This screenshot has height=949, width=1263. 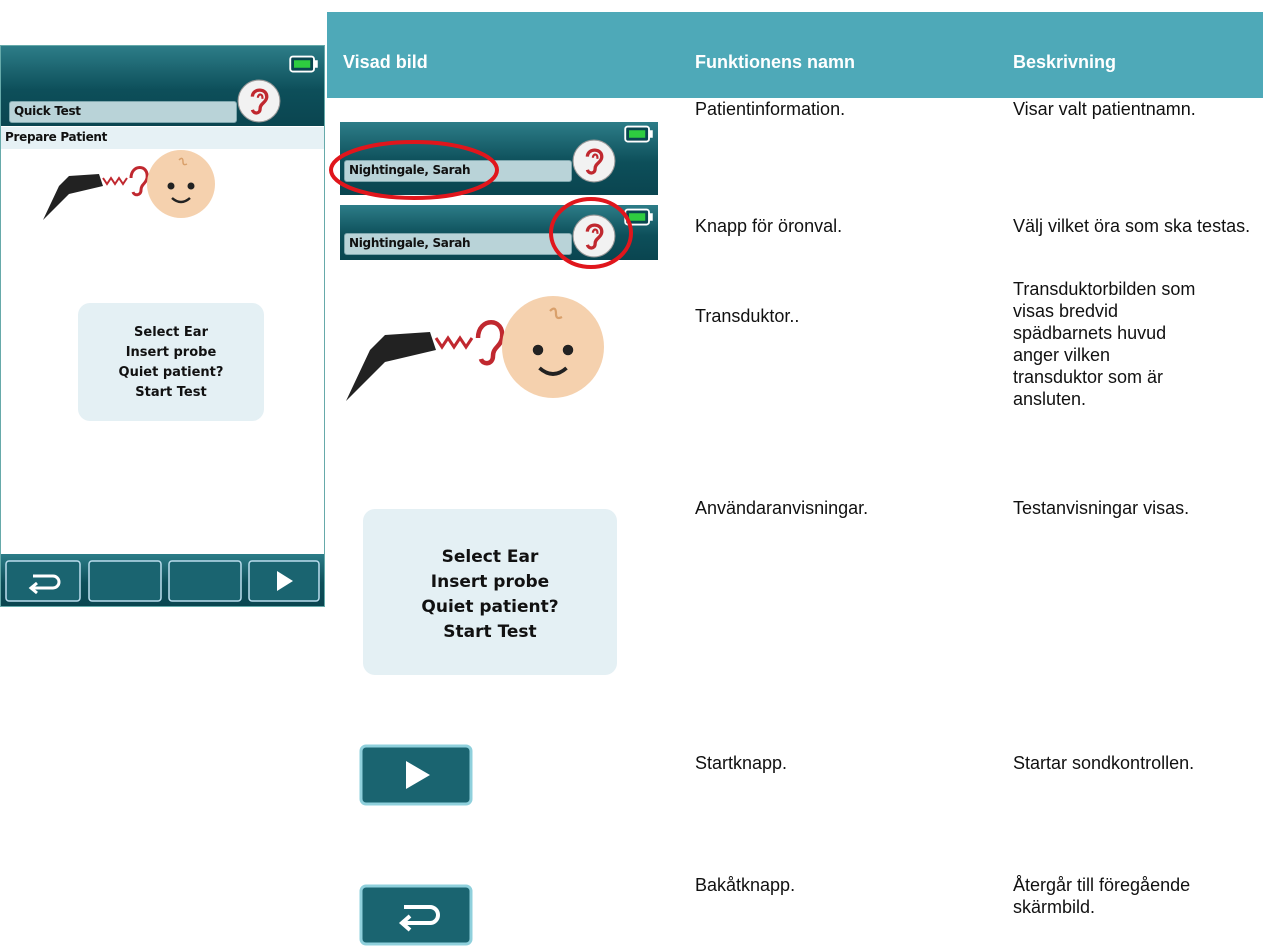 What do you see at coordinates (416, 915) in the screenshot?
I see `back-button-image` at bounding box center [416, 915].